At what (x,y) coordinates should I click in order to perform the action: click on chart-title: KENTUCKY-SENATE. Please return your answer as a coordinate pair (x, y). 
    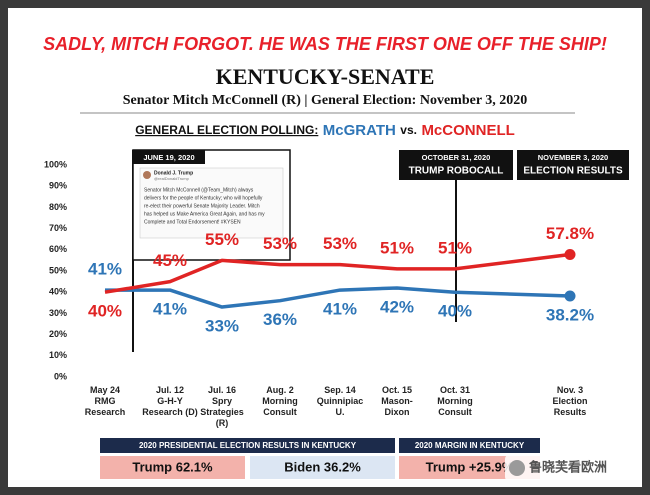
    Looking at the image, I should click on (325, 76).